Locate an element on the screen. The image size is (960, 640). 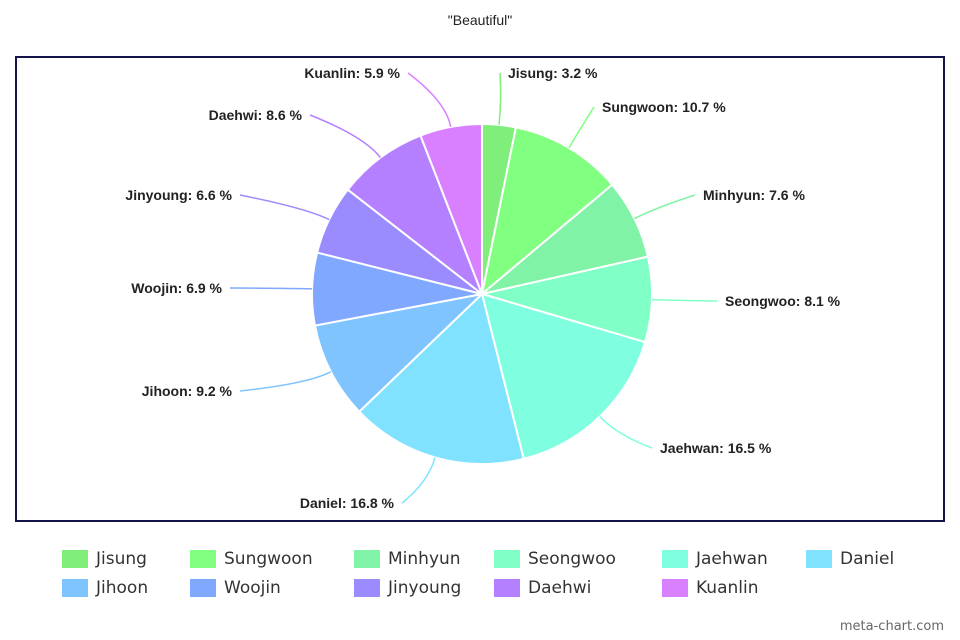
legend-item-kuanlin: Kuanlin is located at coordinates (710, 588).